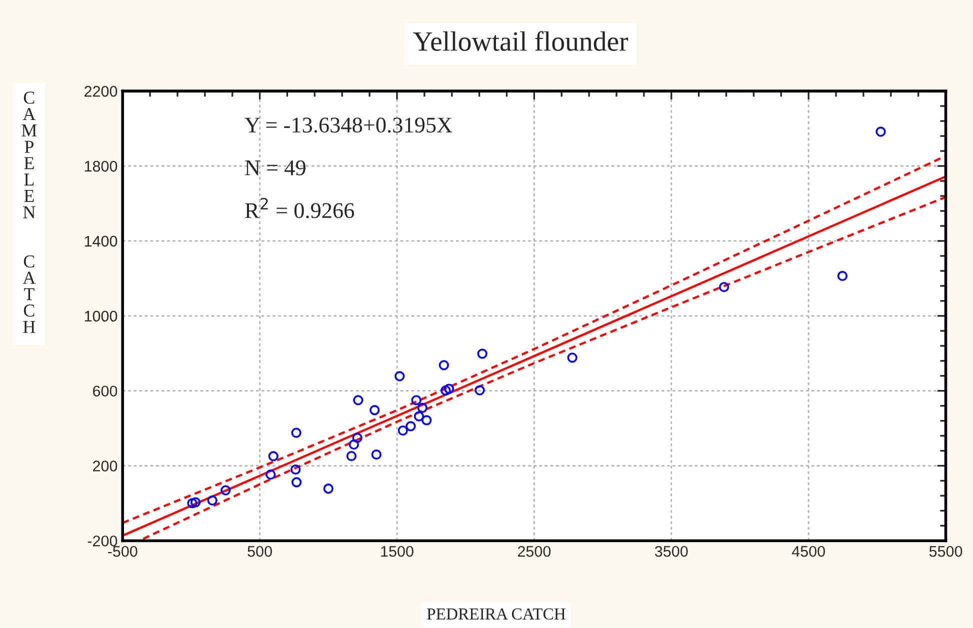  What do you see at coordinates (534, 551) in the screenshot?
I see `x-tick-label: 2500` at bounding box center [534, 551].